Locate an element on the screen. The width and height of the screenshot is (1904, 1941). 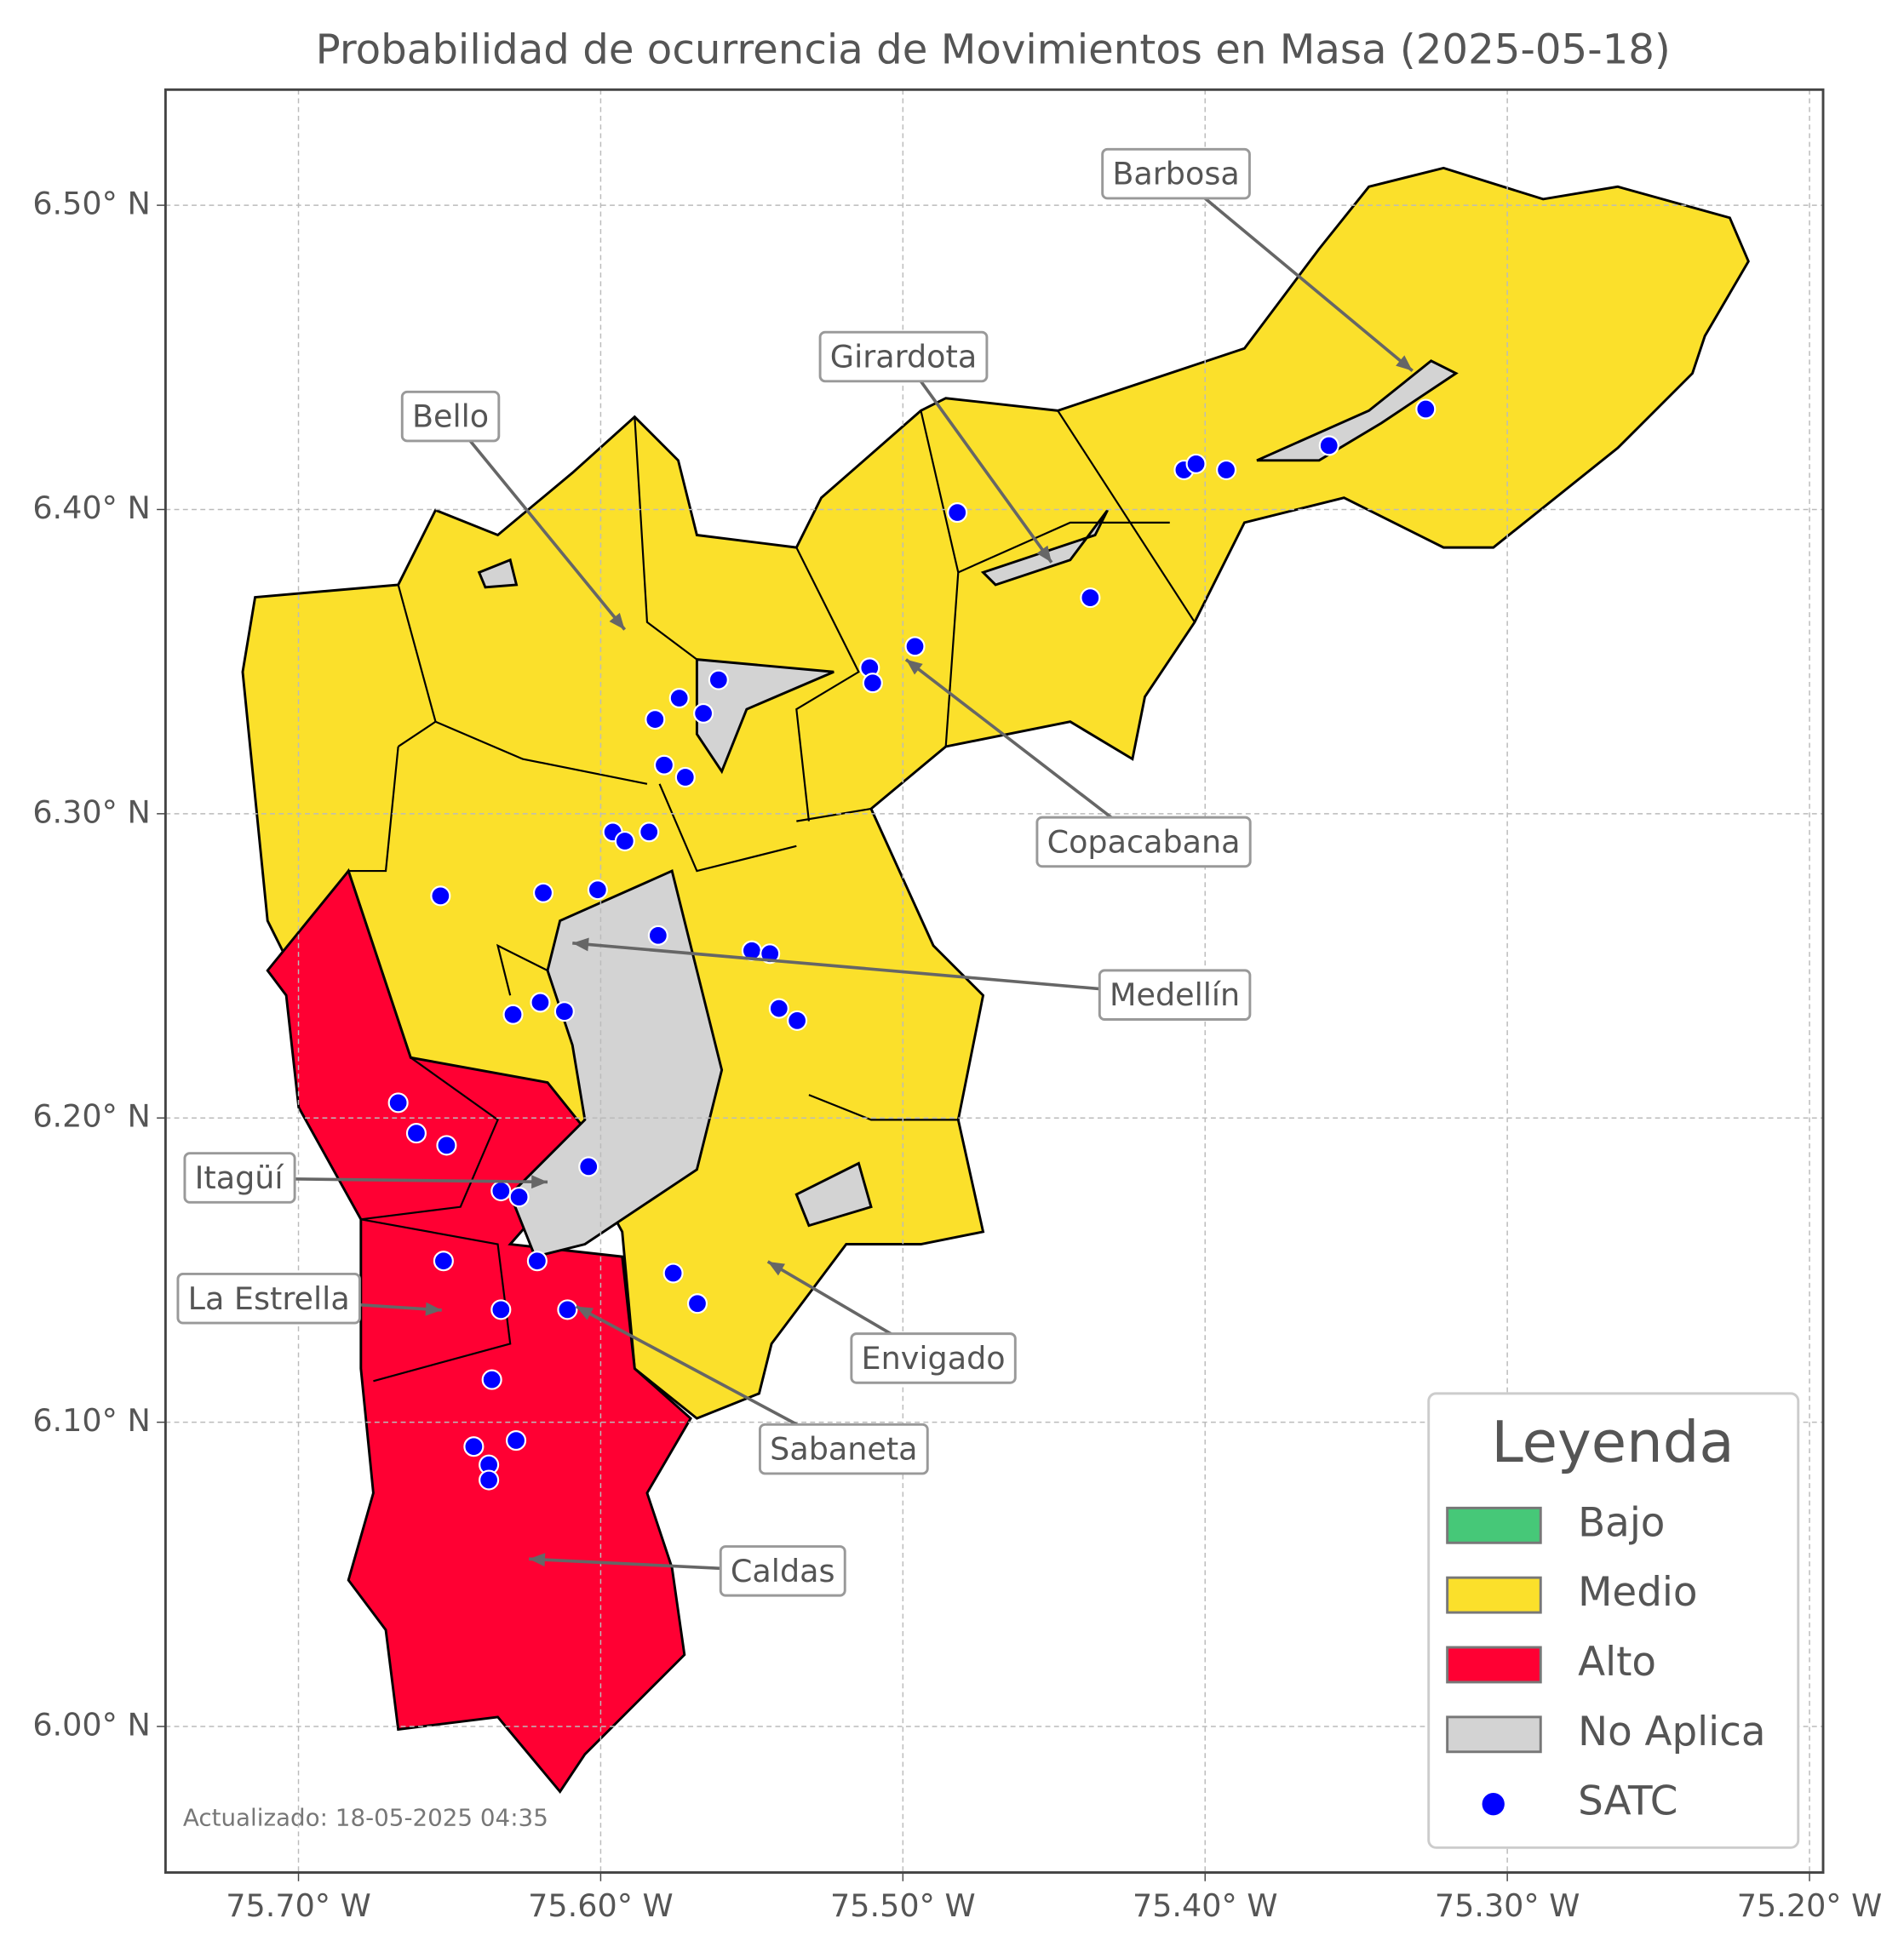
legend-label: Bajo is located at coordinates (1621, 1523).